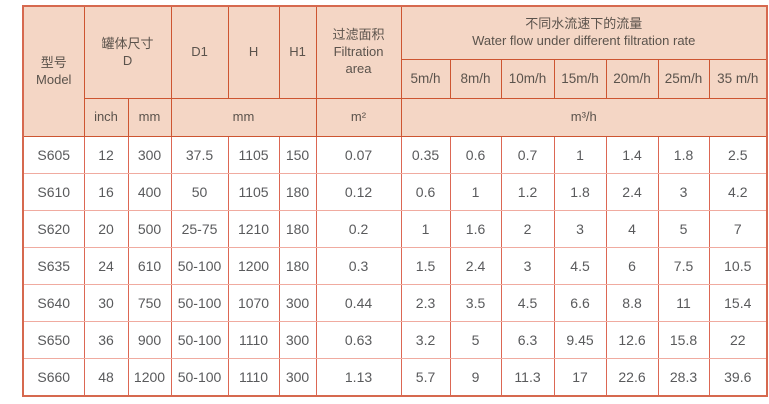 The height and width of the screenshot is (404, 769). Describe the element at coordinates (53, 340) in the screenshot. I see `cell-model: S650` at that location.